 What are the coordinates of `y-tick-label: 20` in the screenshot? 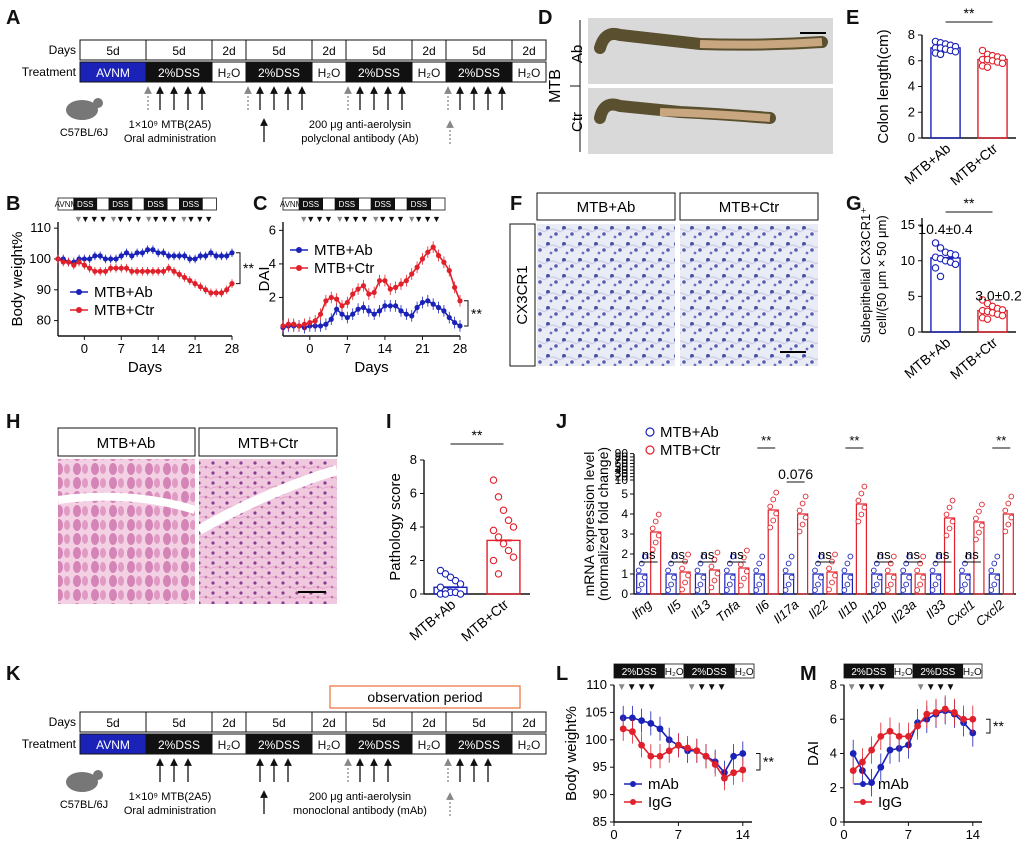 It's located at (622, 477).